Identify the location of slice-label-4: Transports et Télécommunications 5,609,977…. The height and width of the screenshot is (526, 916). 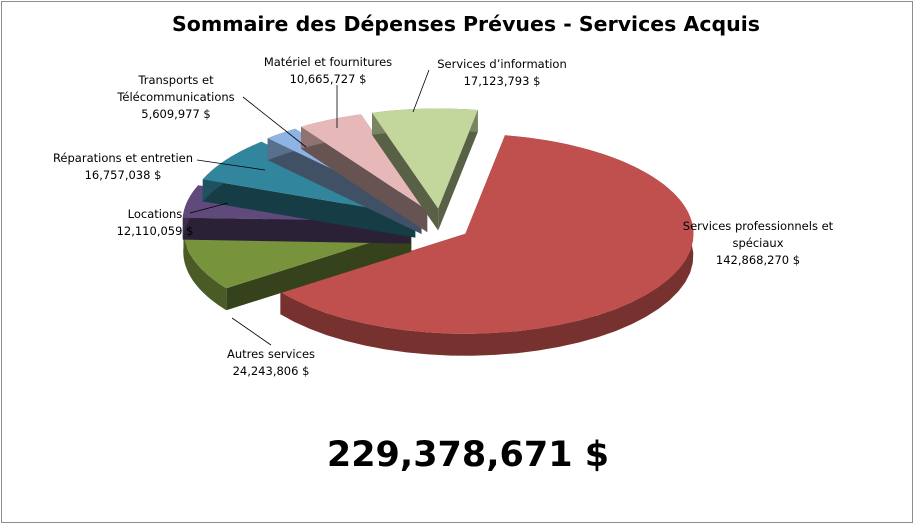
(211, 110).